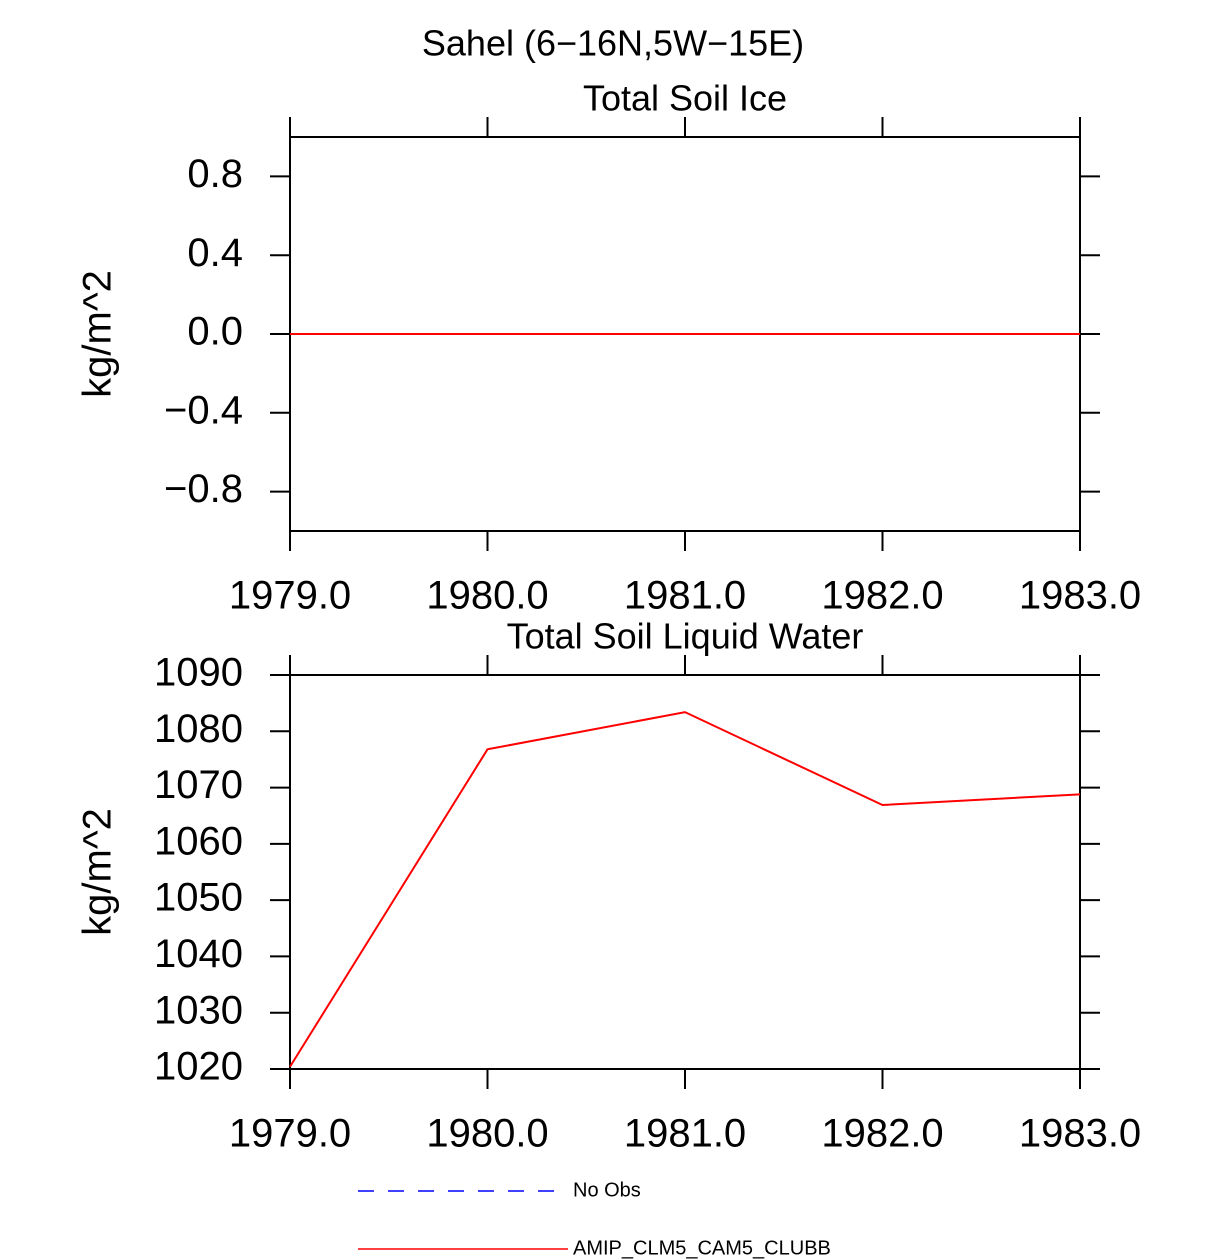  What do you see at coordinates (685, 636) in the screenshot?
I see `chart-title: Total Soil Liquid Water` at bounding box center [685, 636].